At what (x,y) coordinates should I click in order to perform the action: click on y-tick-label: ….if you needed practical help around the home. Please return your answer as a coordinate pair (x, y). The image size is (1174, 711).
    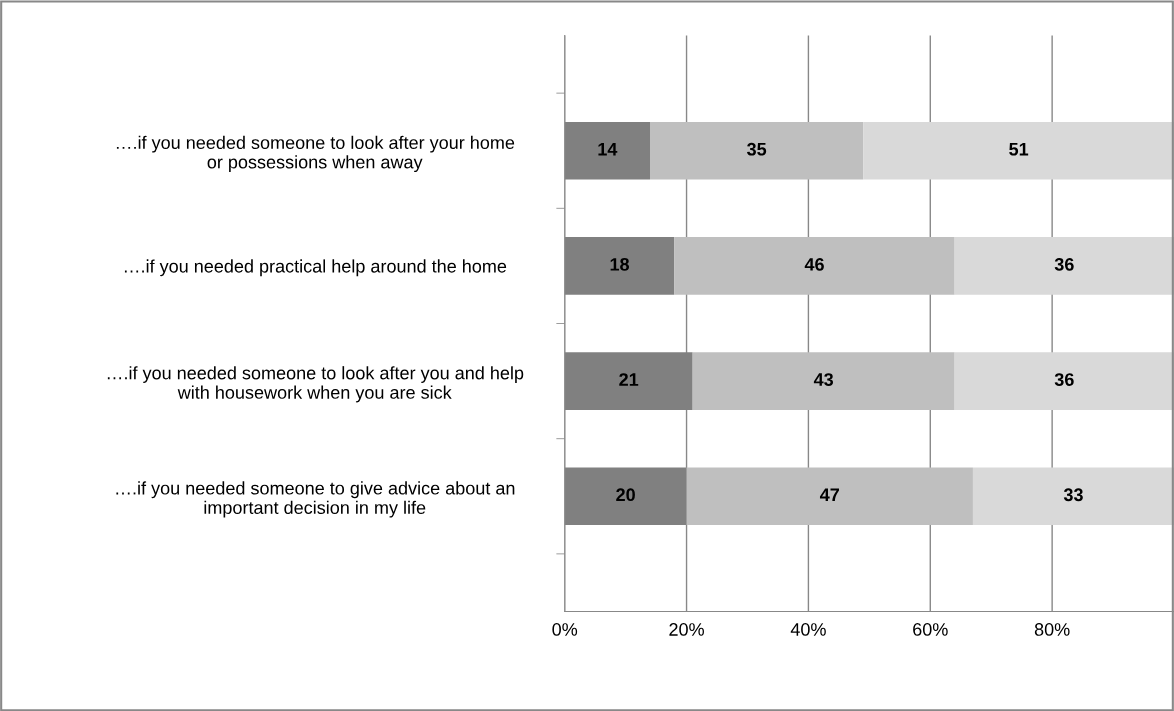
    Looking at the image, I should click on (315, 268).